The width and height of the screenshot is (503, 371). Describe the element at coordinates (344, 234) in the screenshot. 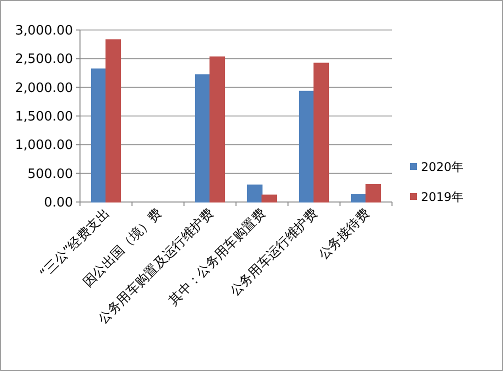

I see `x-tick-label: 公务接待费` at that location.